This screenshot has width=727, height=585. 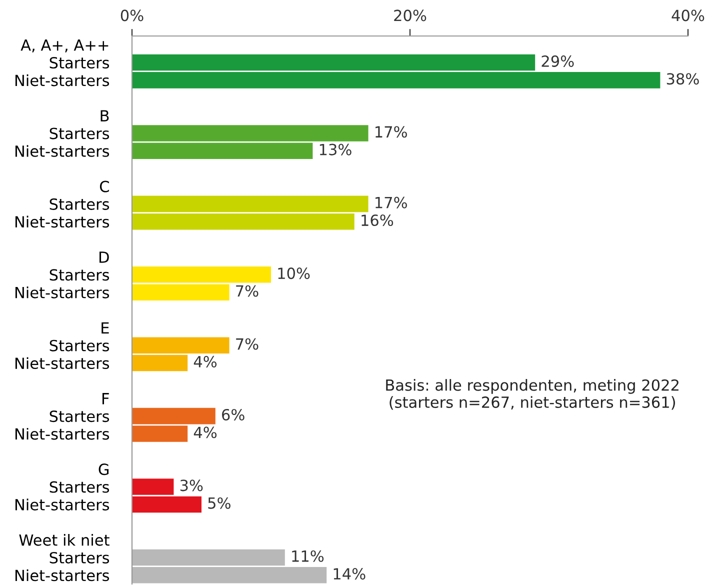 I want to click on y-tick-label: G, so click(x=103, y=470).